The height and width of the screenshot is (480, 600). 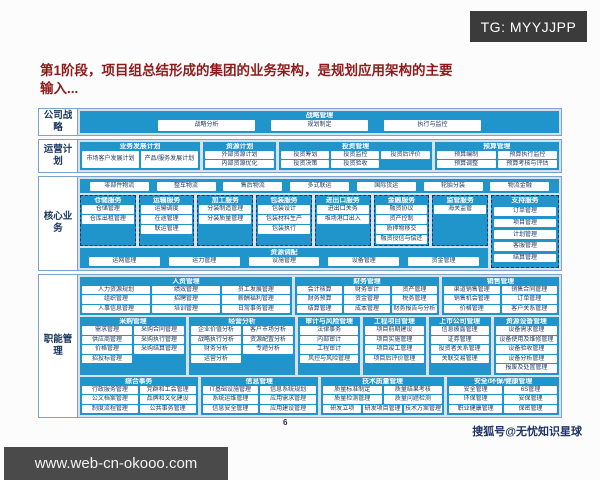 I want to click on arch-box: 堆场港口出入, so click(x=342, y=219).